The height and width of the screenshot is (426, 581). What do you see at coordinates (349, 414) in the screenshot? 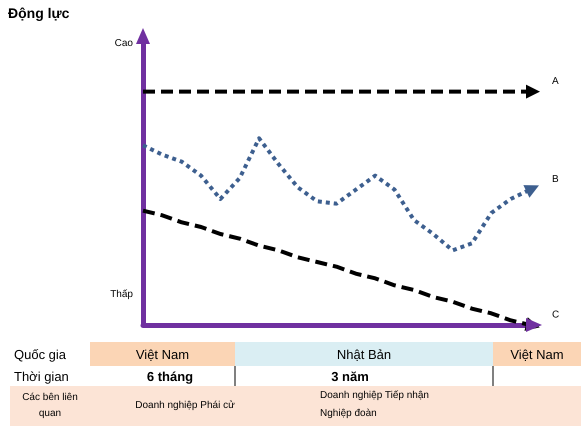
I see `text: Nghiệp đoàn` at bounding box center [349, 414].